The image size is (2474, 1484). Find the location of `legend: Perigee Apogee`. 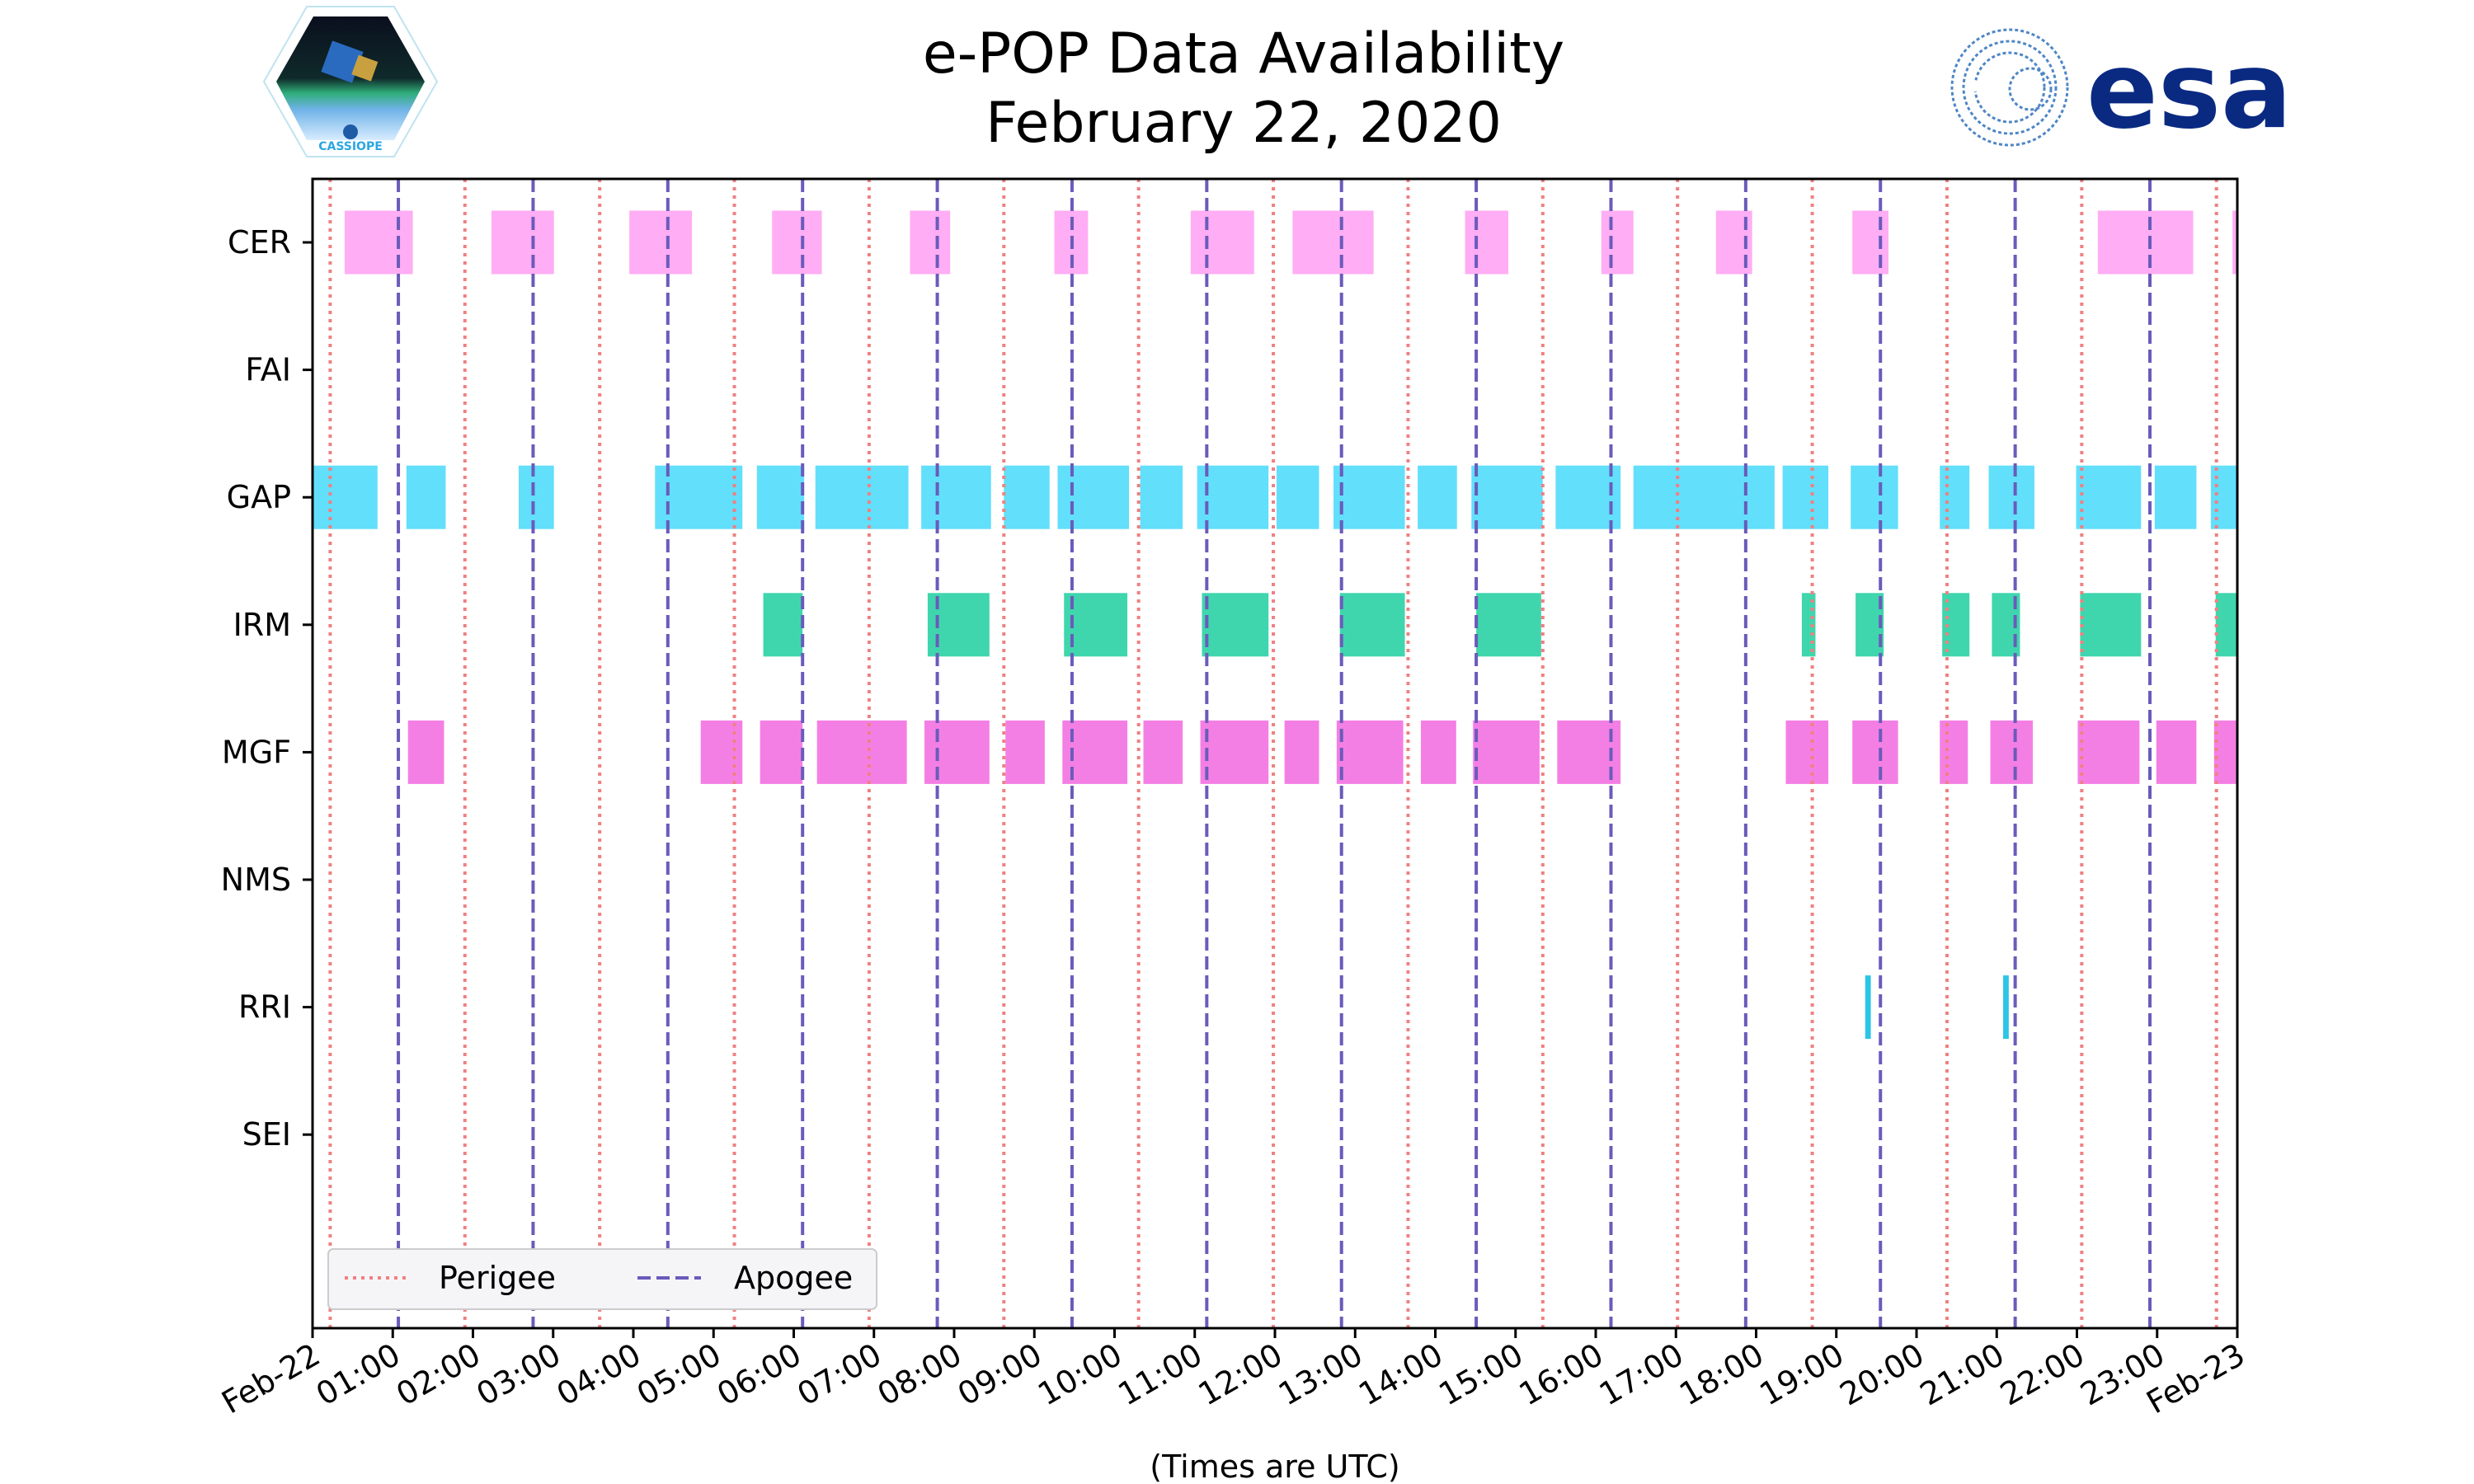

legend: Perigee Apogee is located at coordinates (602, 1279).